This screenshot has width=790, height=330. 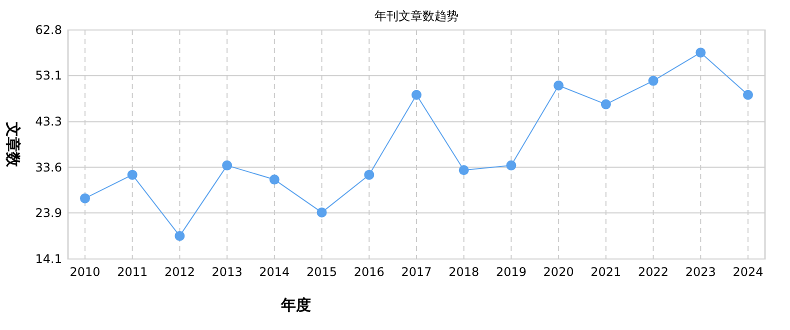 I want to click on y-tick-label: 53.1, so click(x=48, y=75).